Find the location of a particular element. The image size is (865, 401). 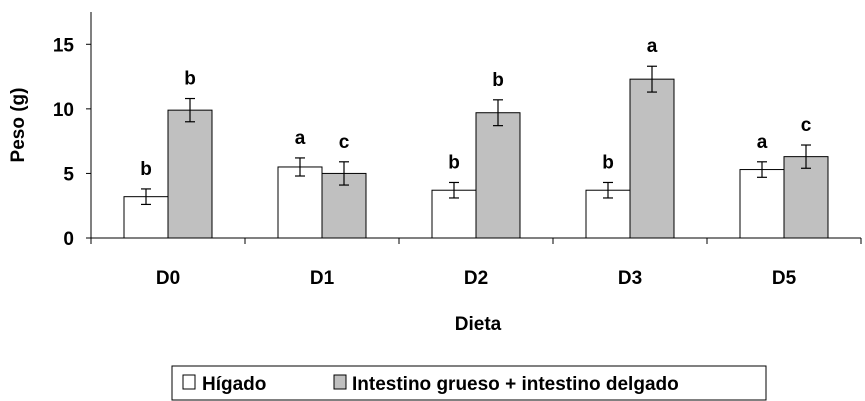

y-tick-label: 10 is located at coordinates (63, 110).